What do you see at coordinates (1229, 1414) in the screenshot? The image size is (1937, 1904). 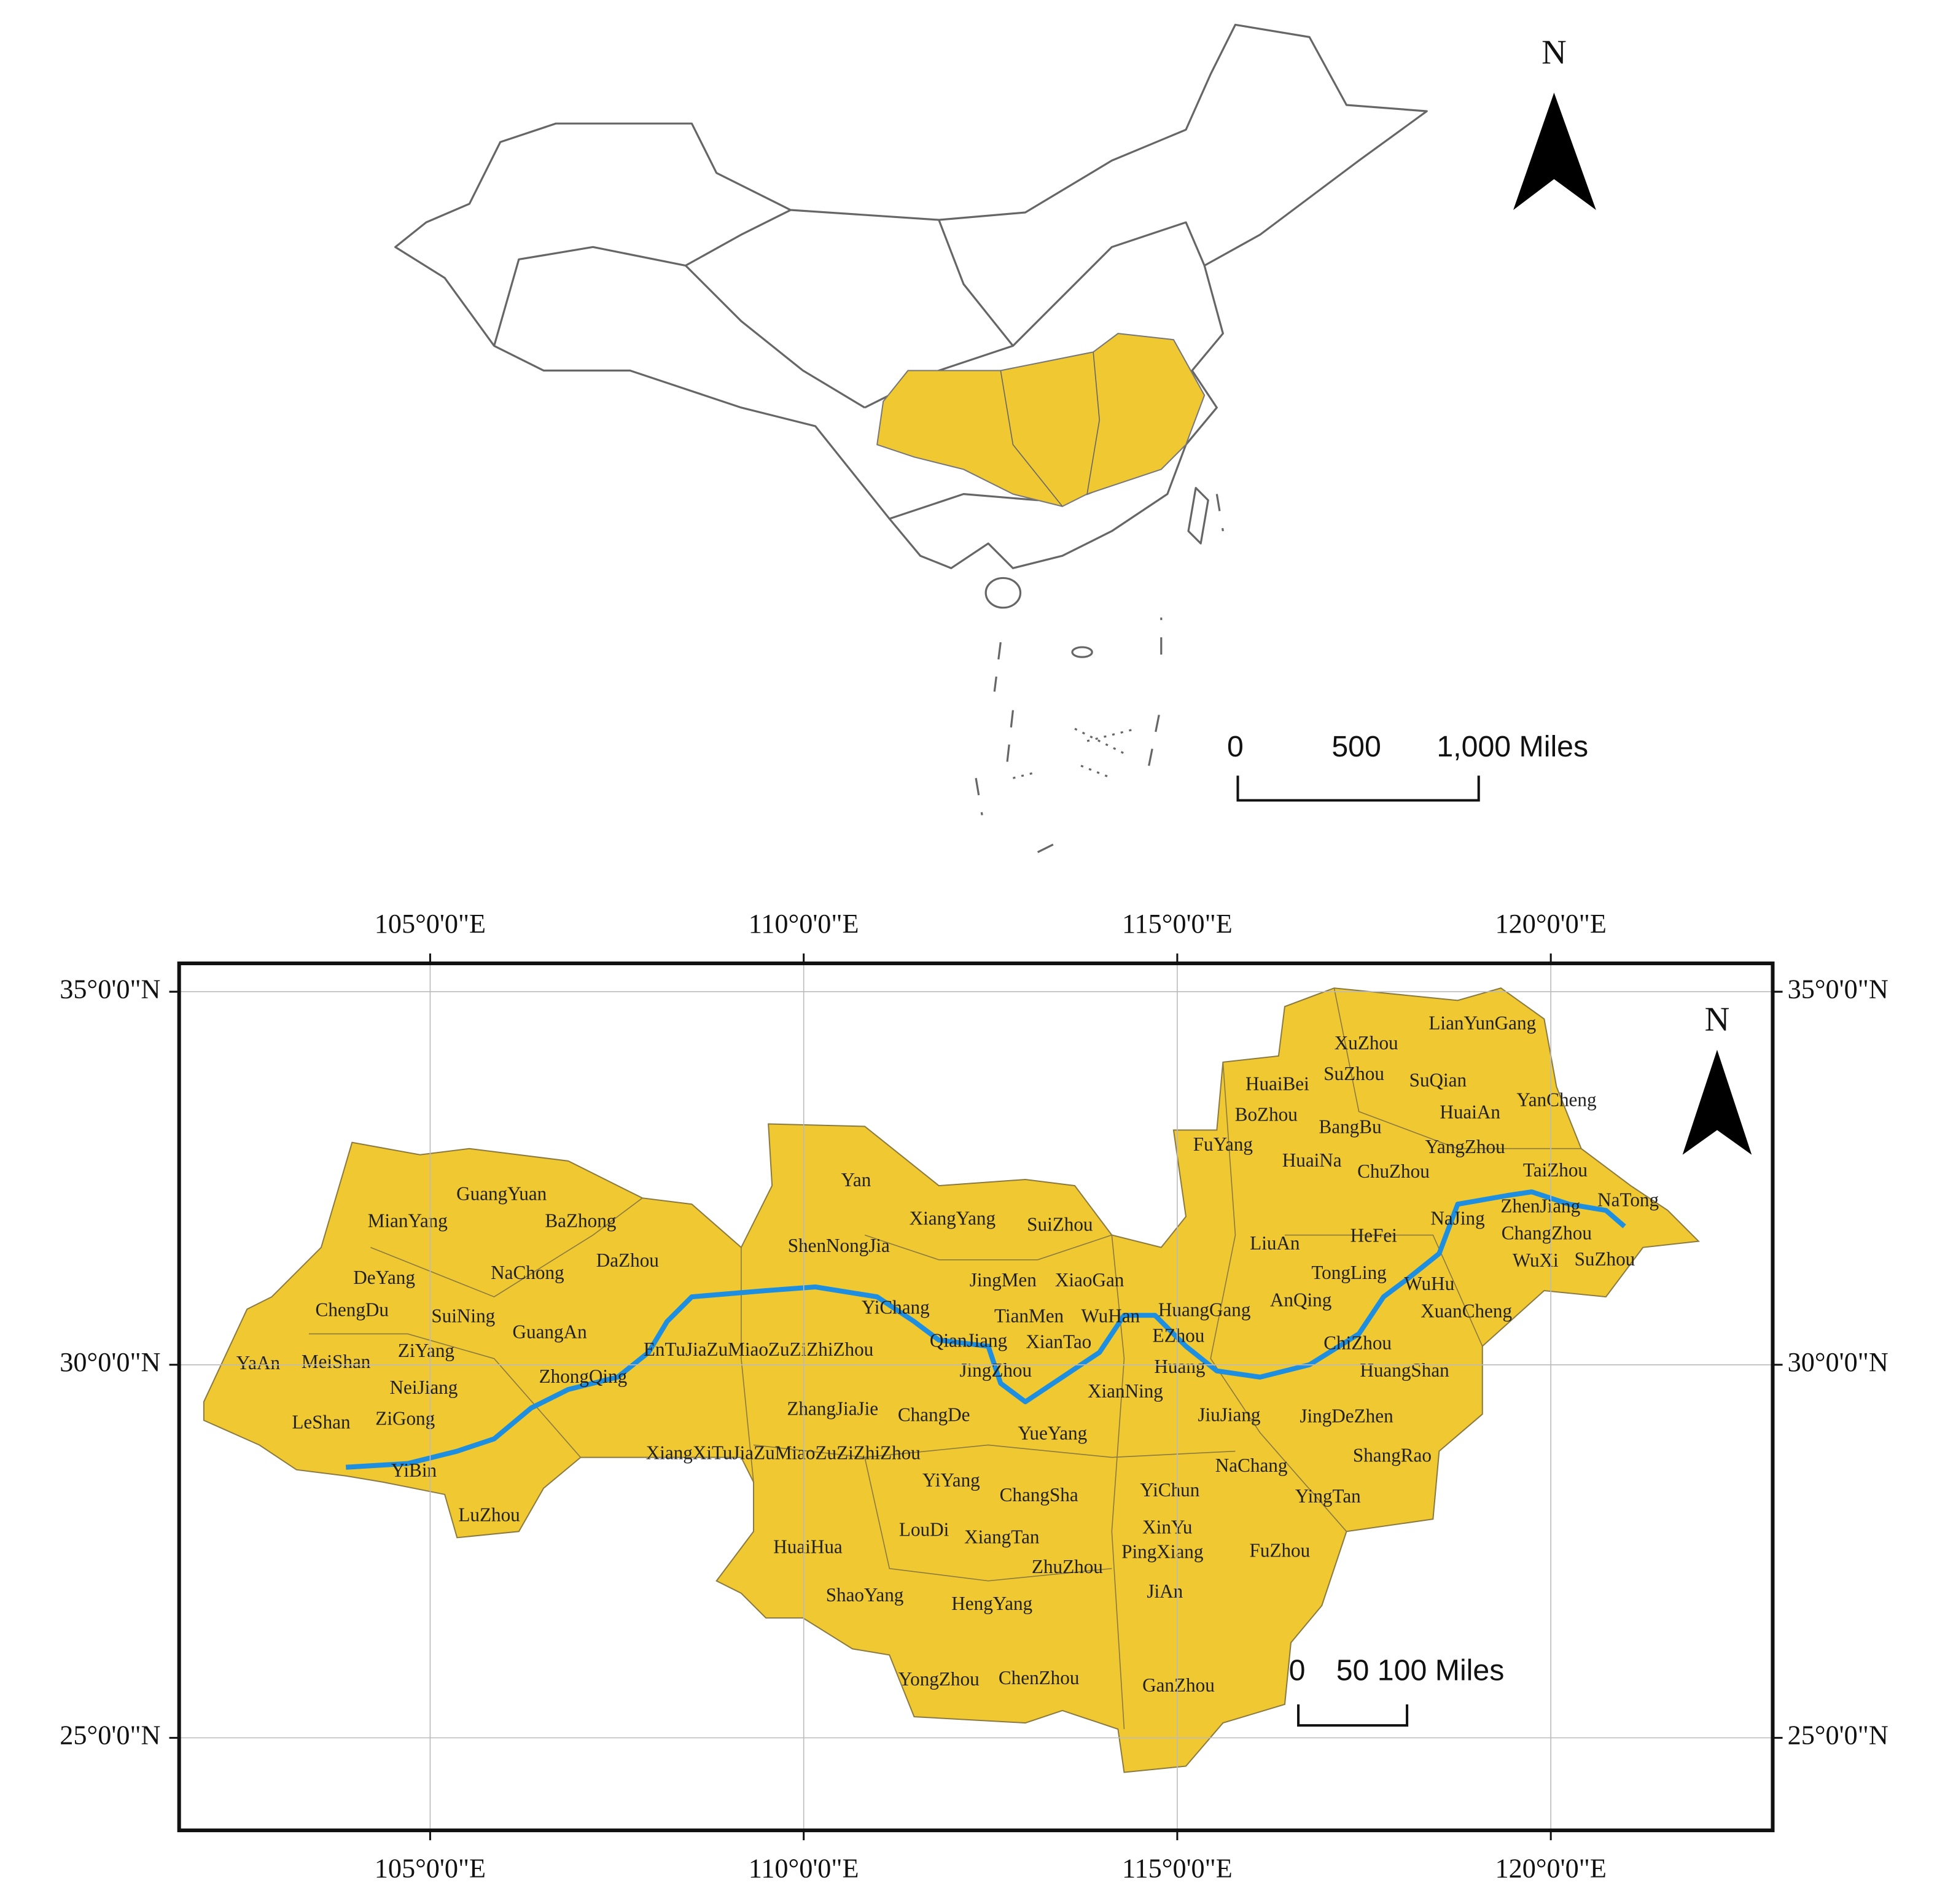 I see `place-label: JiuJiang` at bounding box center [1229, 1414].